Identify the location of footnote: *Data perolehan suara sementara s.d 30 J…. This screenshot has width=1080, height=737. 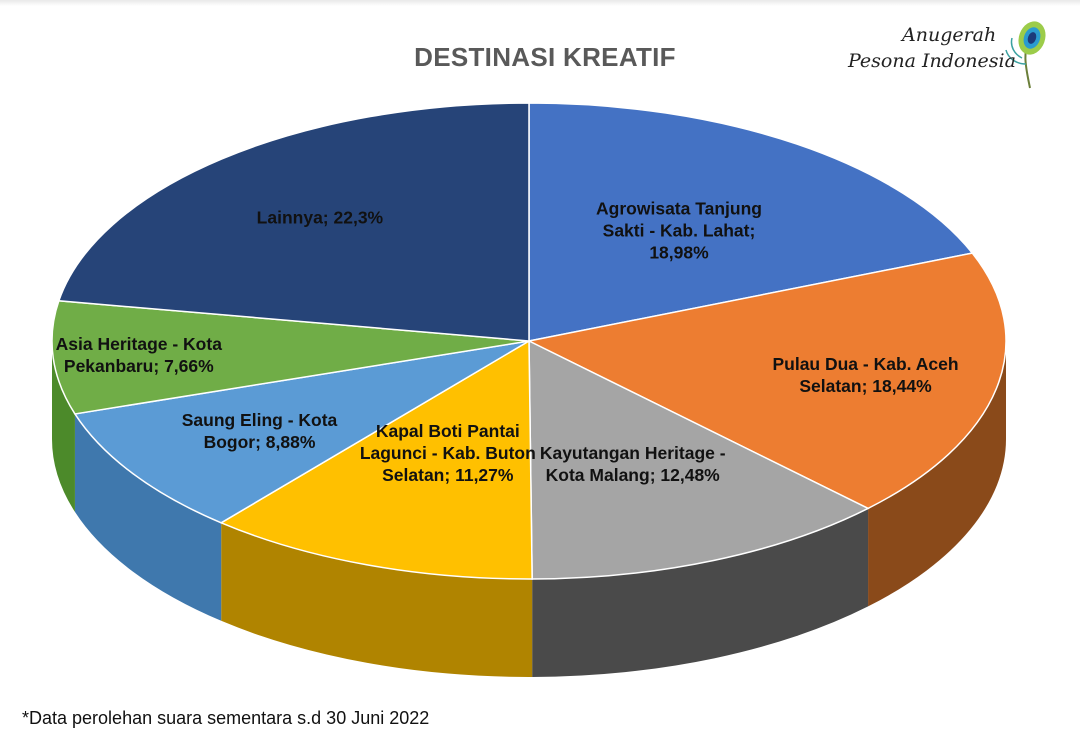
(226, 718).